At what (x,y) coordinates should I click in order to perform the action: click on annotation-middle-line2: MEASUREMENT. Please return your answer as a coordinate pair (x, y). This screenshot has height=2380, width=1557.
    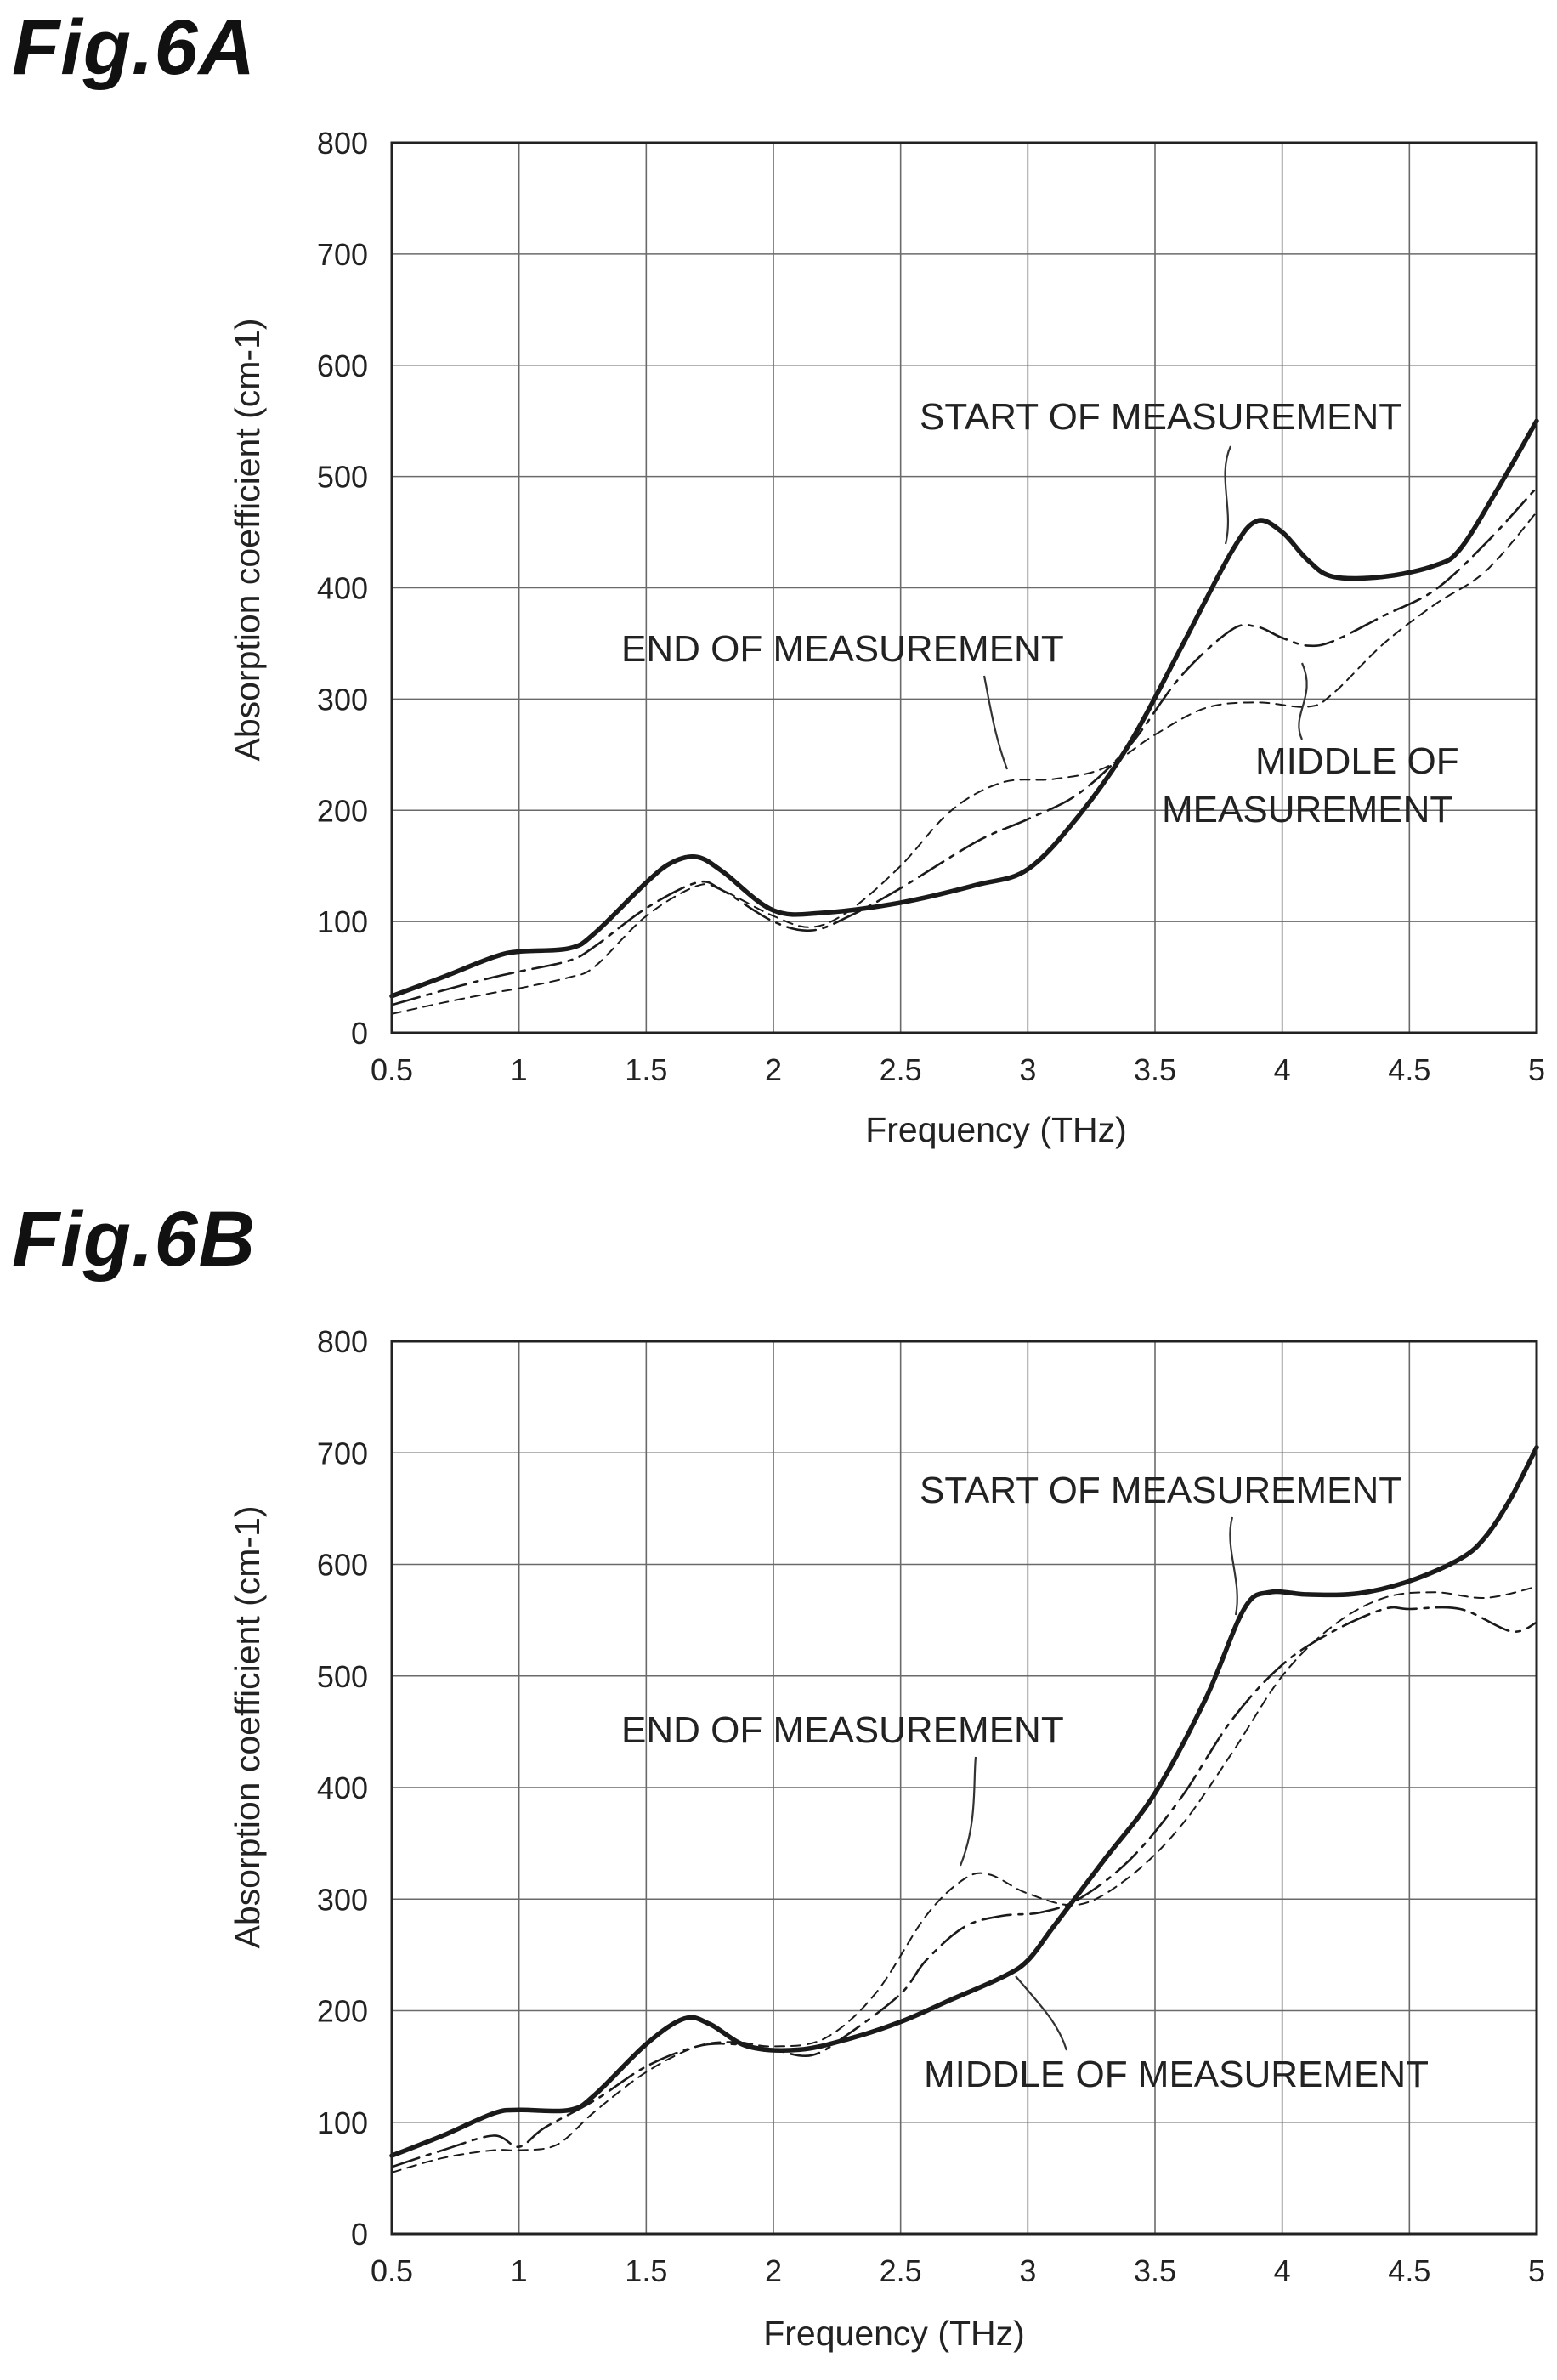
    Looking at the image, I should click on (1307, 809).